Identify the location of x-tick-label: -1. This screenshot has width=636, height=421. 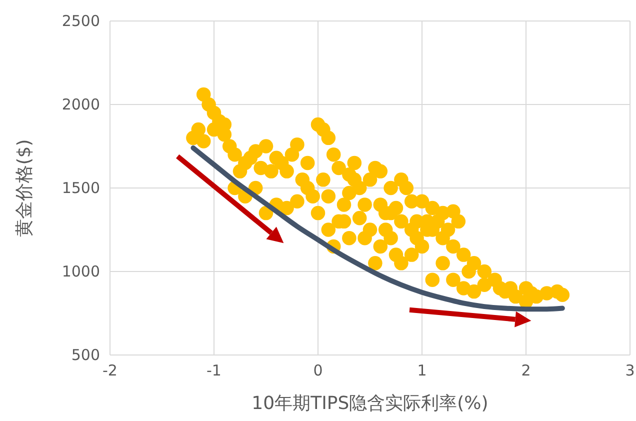
(214, 371).